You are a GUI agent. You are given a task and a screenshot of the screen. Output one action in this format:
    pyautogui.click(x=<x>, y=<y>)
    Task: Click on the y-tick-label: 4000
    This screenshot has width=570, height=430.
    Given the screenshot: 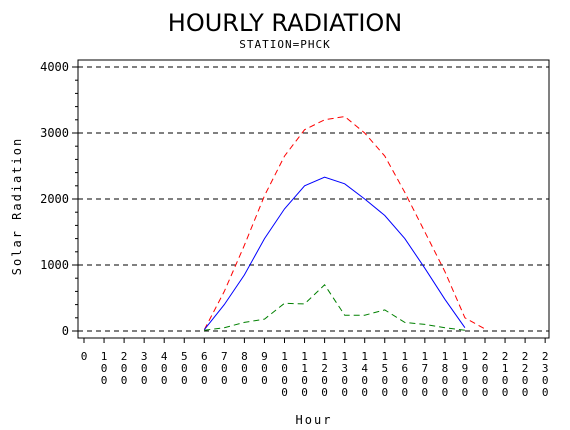 What is the action you would take?
    pyautogui.click(x=54, y=67)
    